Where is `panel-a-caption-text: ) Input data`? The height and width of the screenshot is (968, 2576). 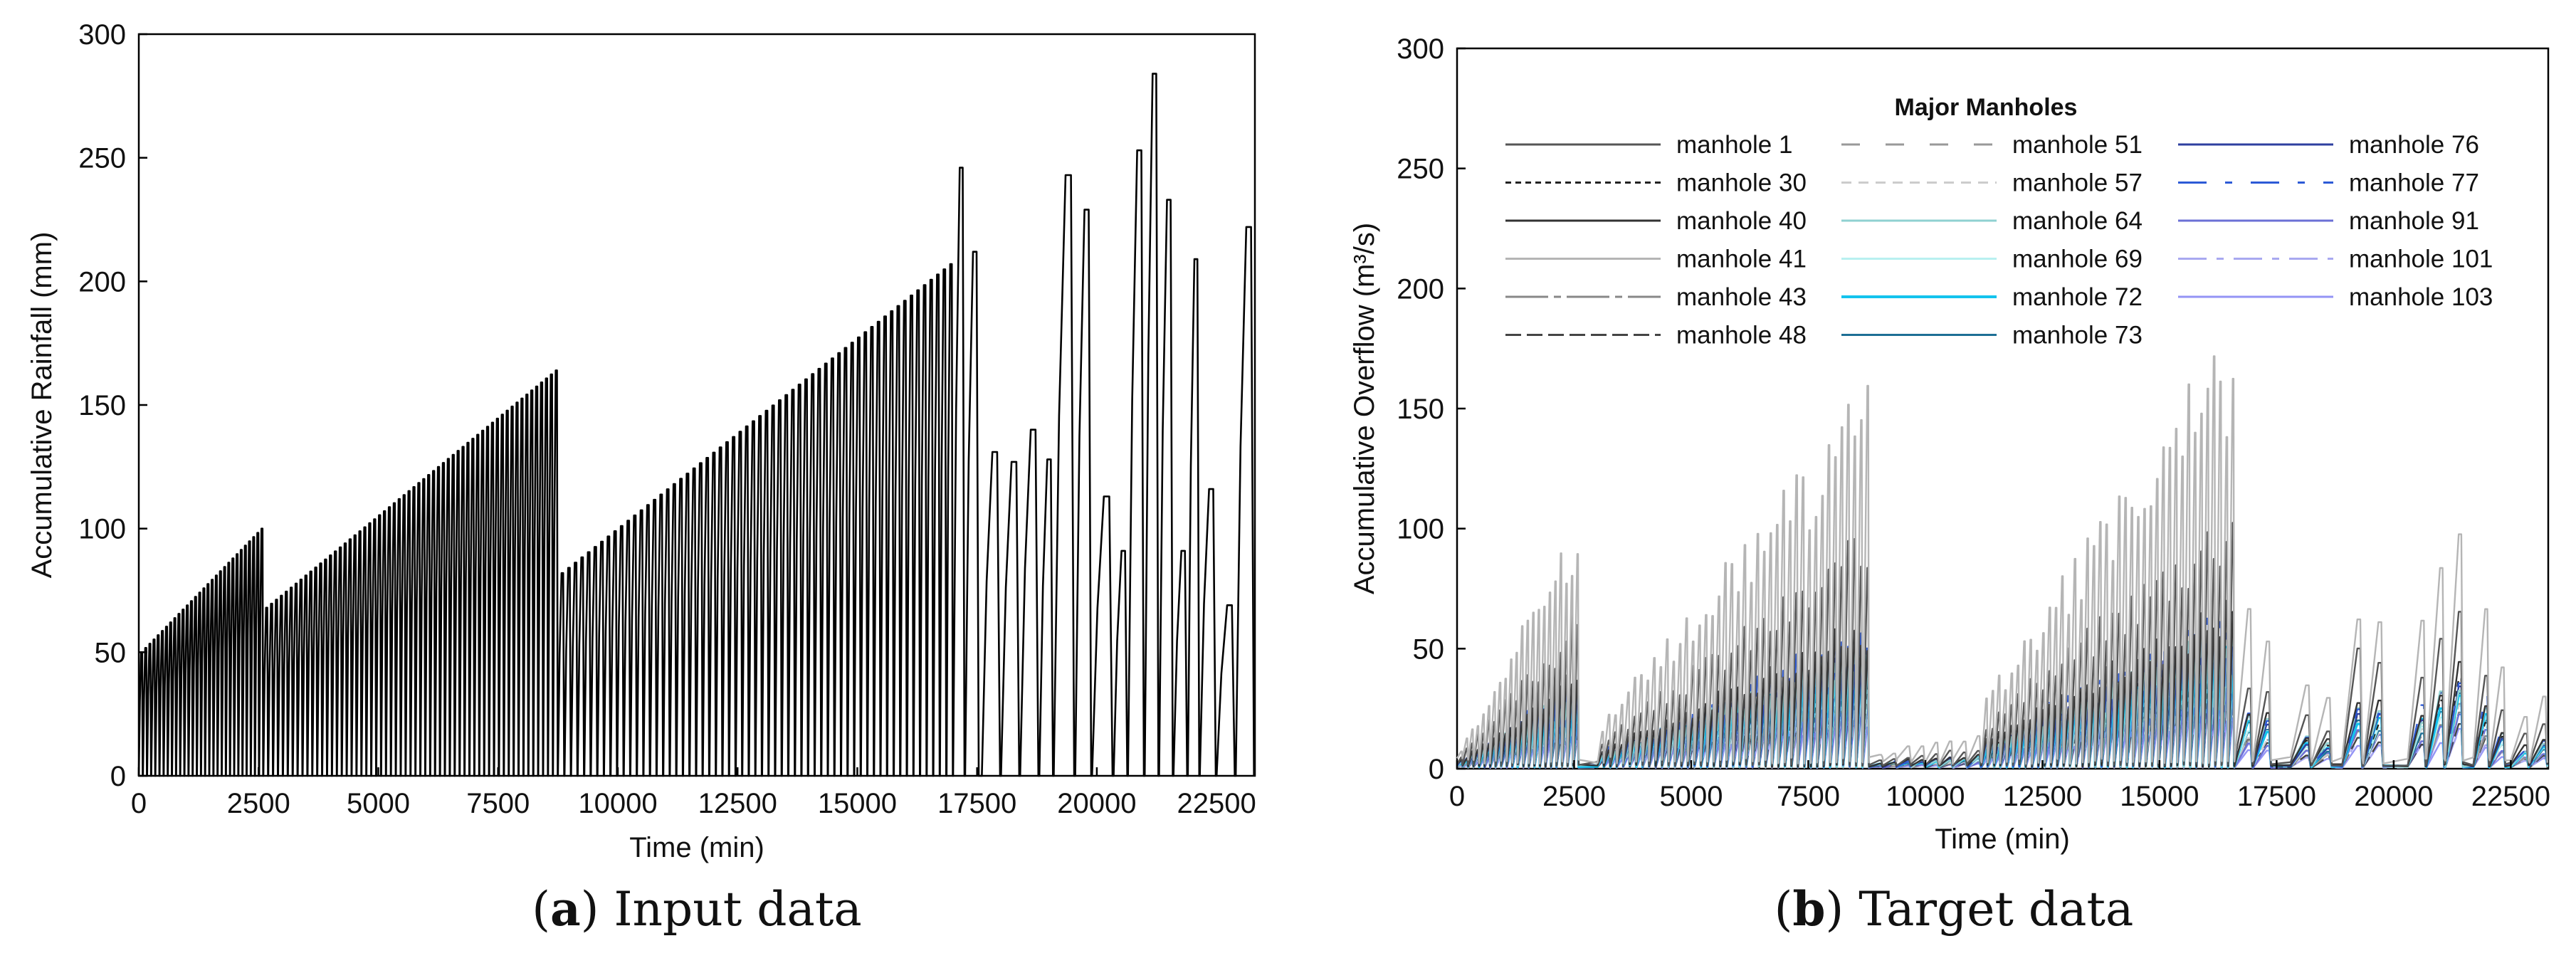 panel-a-caption-text: ) Input data is located at coordinates (722, 909).